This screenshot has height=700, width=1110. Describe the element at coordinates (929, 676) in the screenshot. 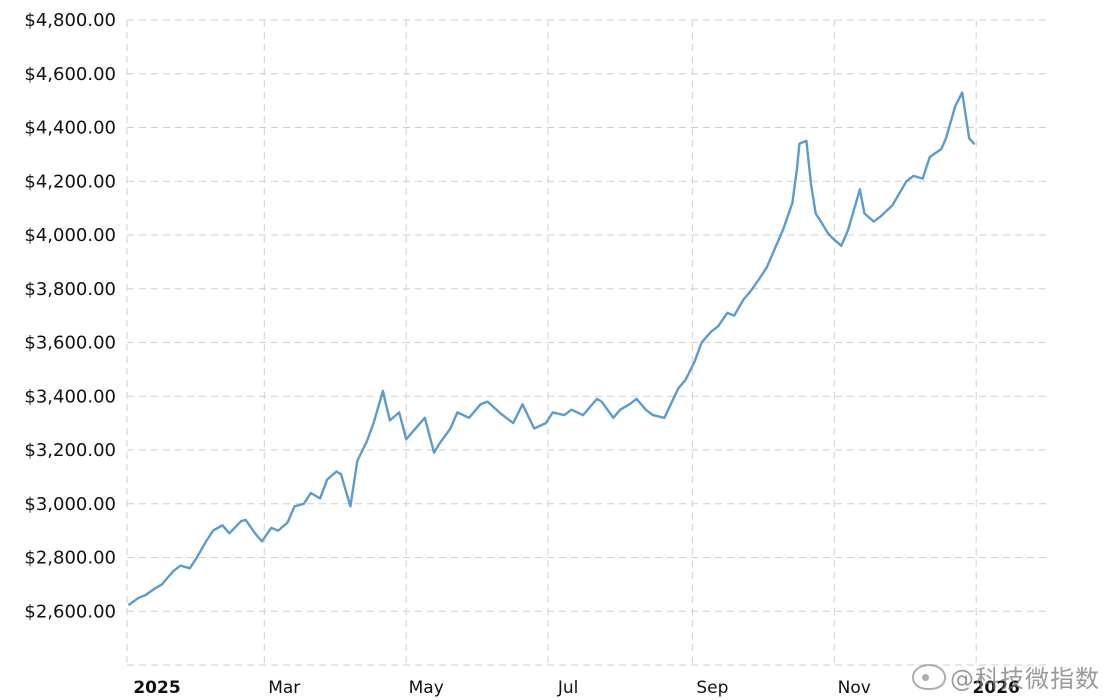

I see `weibo-icon` at that location.